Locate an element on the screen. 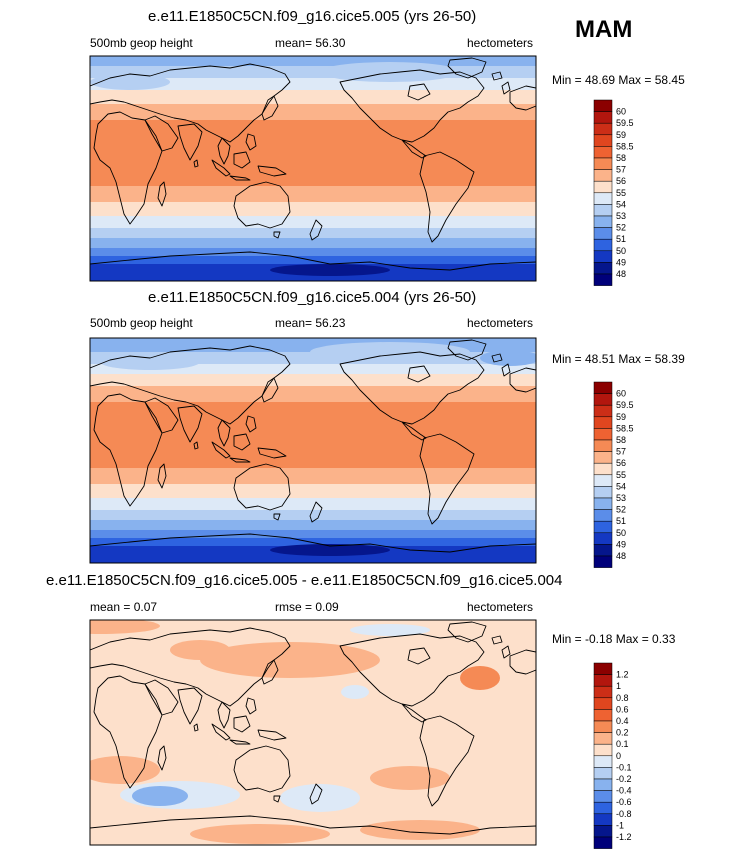  colorbar-tick-label: 48 is located at coordinates (621, 556).